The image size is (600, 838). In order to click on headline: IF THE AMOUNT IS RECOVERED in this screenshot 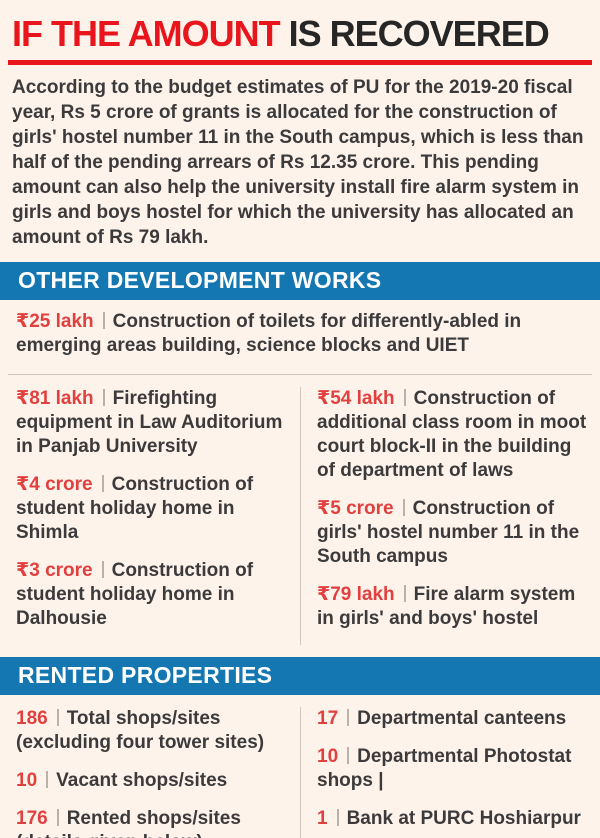, I will do `click(301, 34)`.